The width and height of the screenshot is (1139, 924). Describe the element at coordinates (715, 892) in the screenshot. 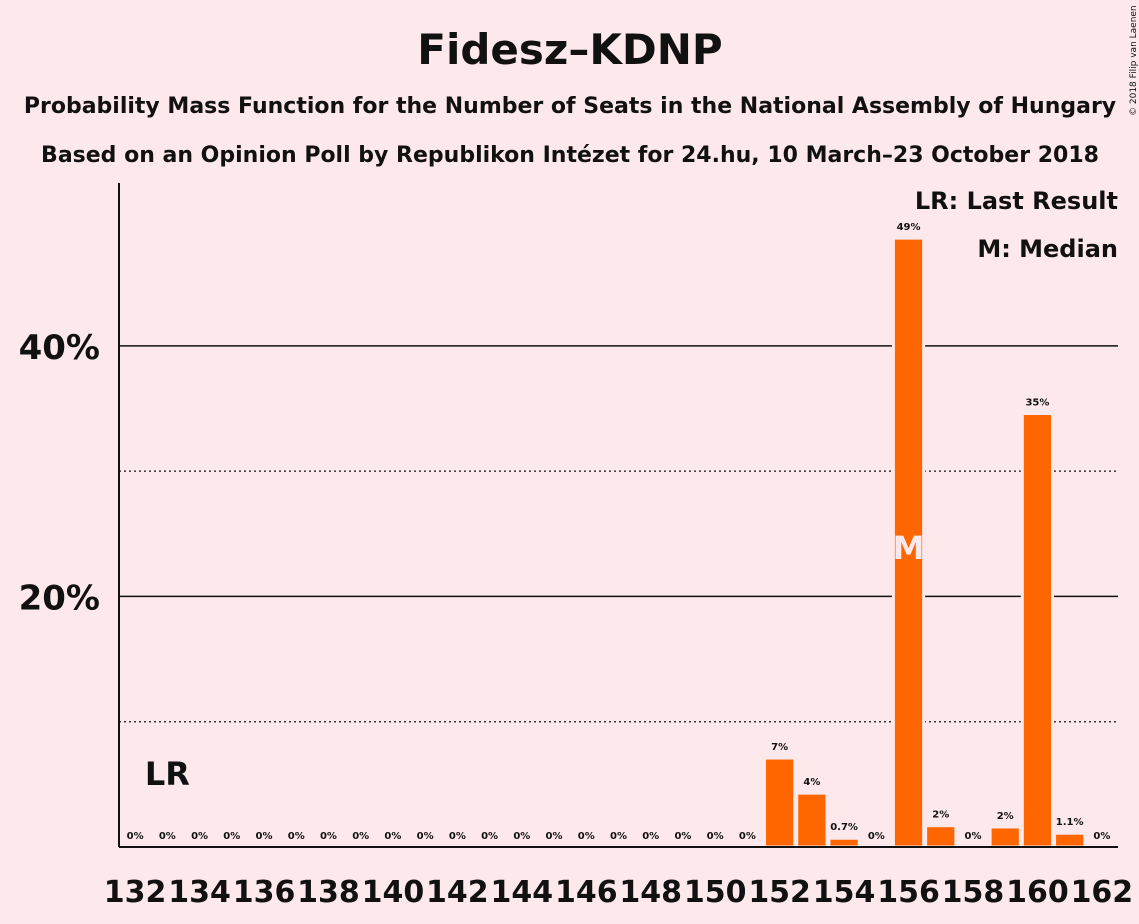

I see `x-tick-label: 150` at that location.